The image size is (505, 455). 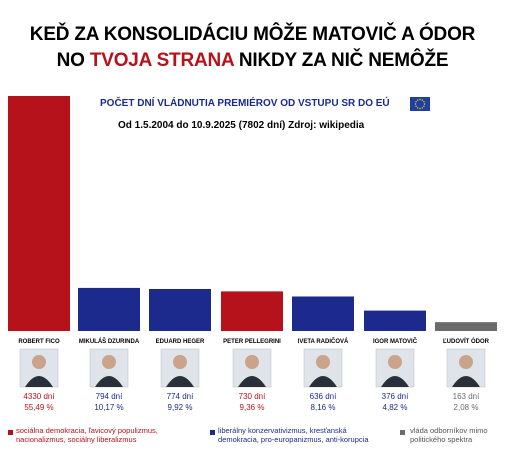 I want to click on day-label: 163 dní, so click(x=466, y=396).